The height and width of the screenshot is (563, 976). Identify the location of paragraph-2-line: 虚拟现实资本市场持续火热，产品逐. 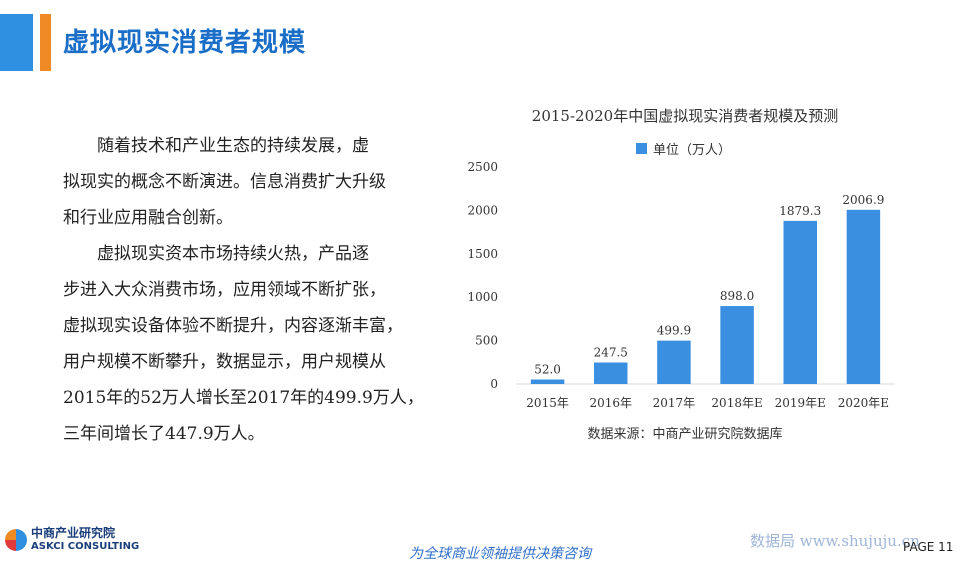
(233, 254).